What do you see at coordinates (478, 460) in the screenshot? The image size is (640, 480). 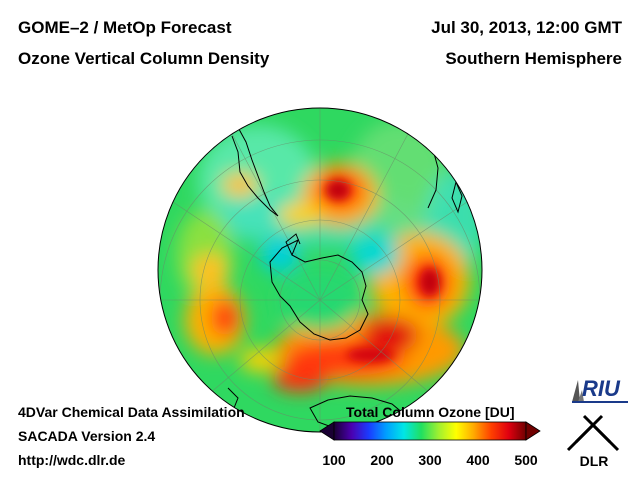 I see `colorbar-tick-400: 400` at bounding box center [478, 460].